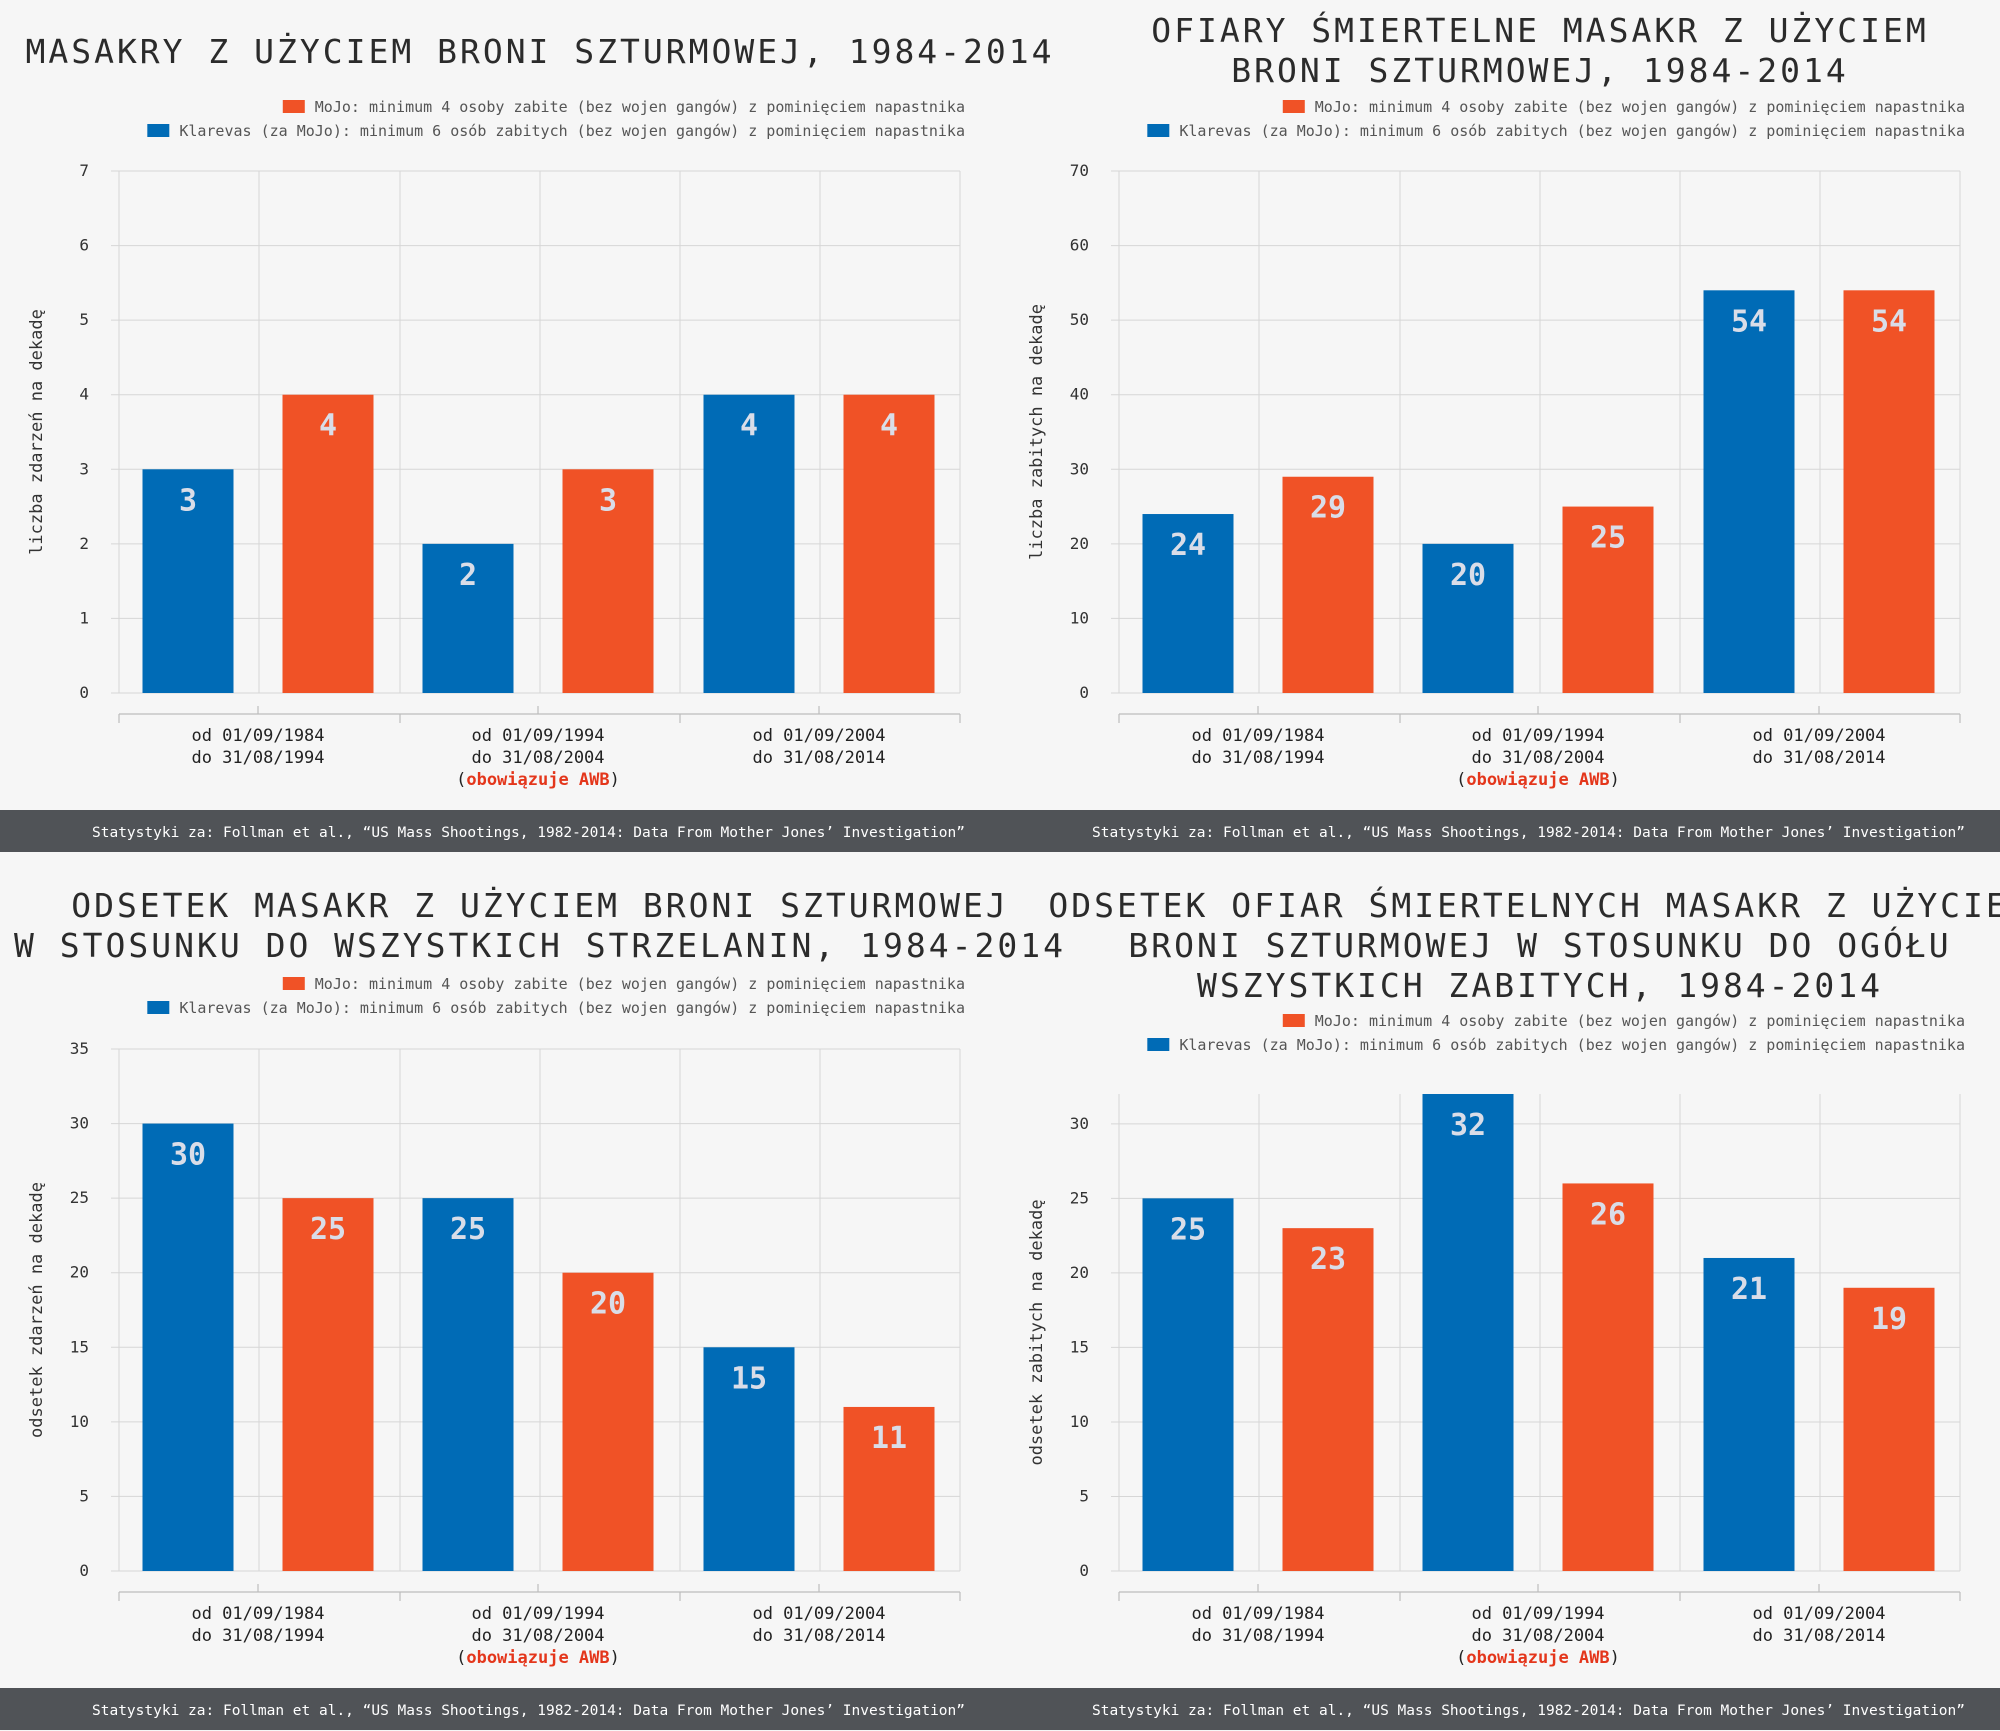 This screenshot has width=2000, height=1731. Describe the element at coordinates (37, 1310) in the screenshot. I see `y-axis-label: odsetek zdarzeń na dekadę` at that location.